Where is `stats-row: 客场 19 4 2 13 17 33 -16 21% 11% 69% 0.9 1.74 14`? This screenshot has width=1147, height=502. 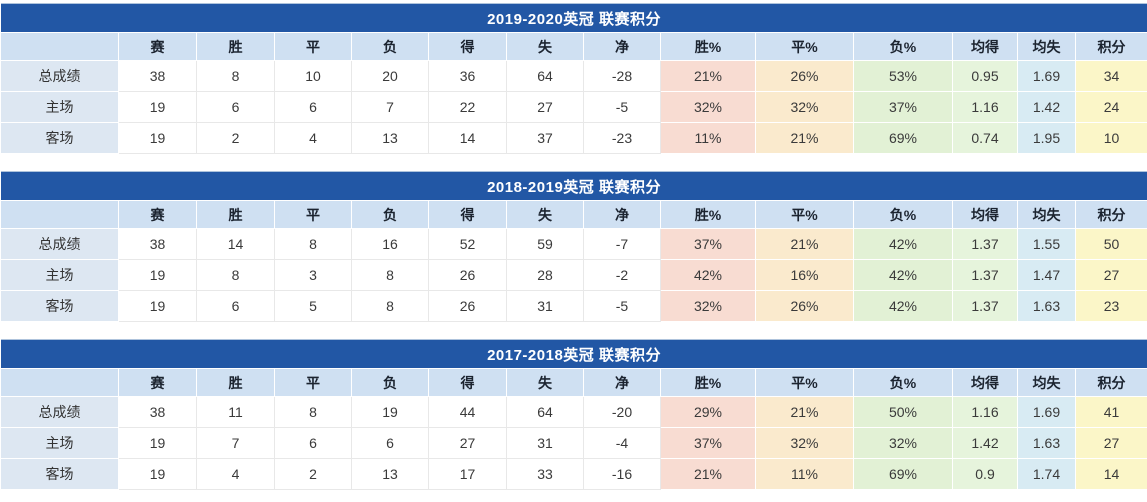 stats-row: 客场 19 4 2 13 17 33 -16 21% 11% 69% 0.9 1.74 14 is located at coordinates (573, 474).